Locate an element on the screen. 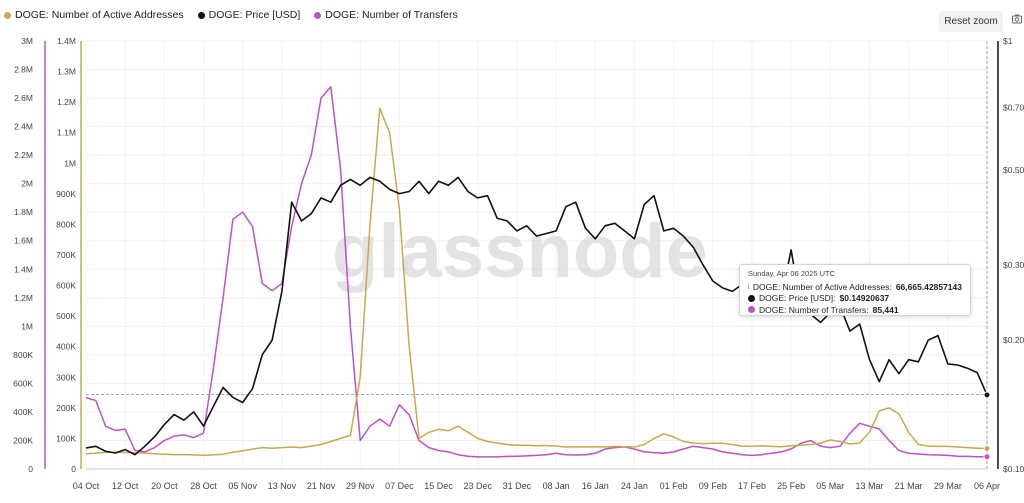 This screenshot has height=503, width=1024. x-tick-label: 12 Oct is located at coordinates (125, 486).